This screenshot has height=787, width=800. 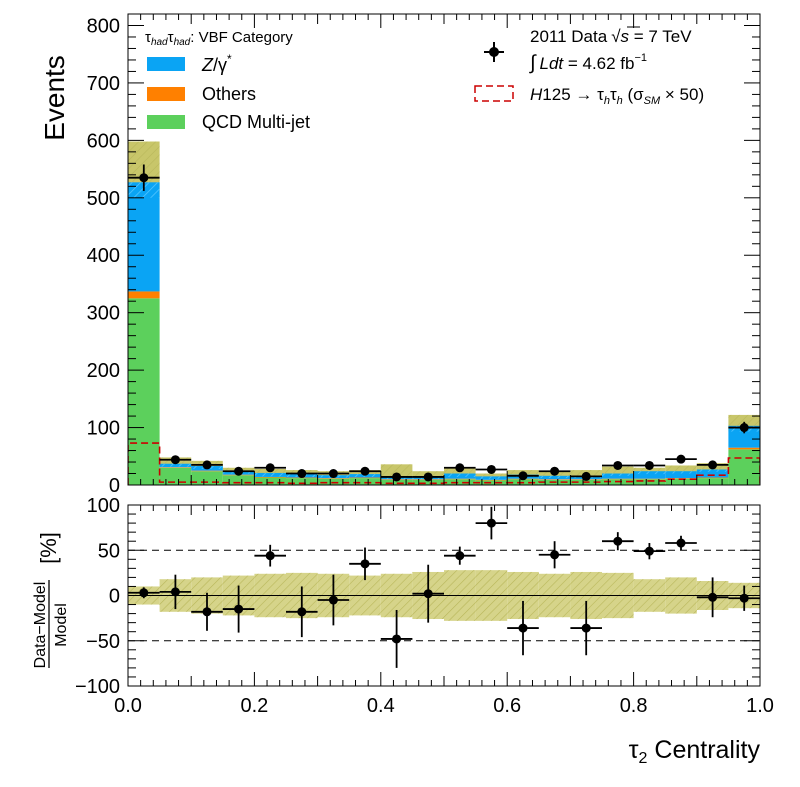 What do you see at coordinates (625, 36) in the screenshot?
I see `legend-data-s: s` at bounding box center [625, 36].